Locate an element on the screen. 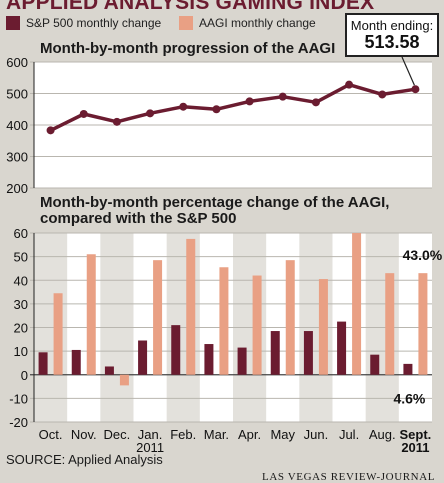 This screenshot has width=444, height=483. x-tick-label: Oct. is located at coordinates (51, 434).